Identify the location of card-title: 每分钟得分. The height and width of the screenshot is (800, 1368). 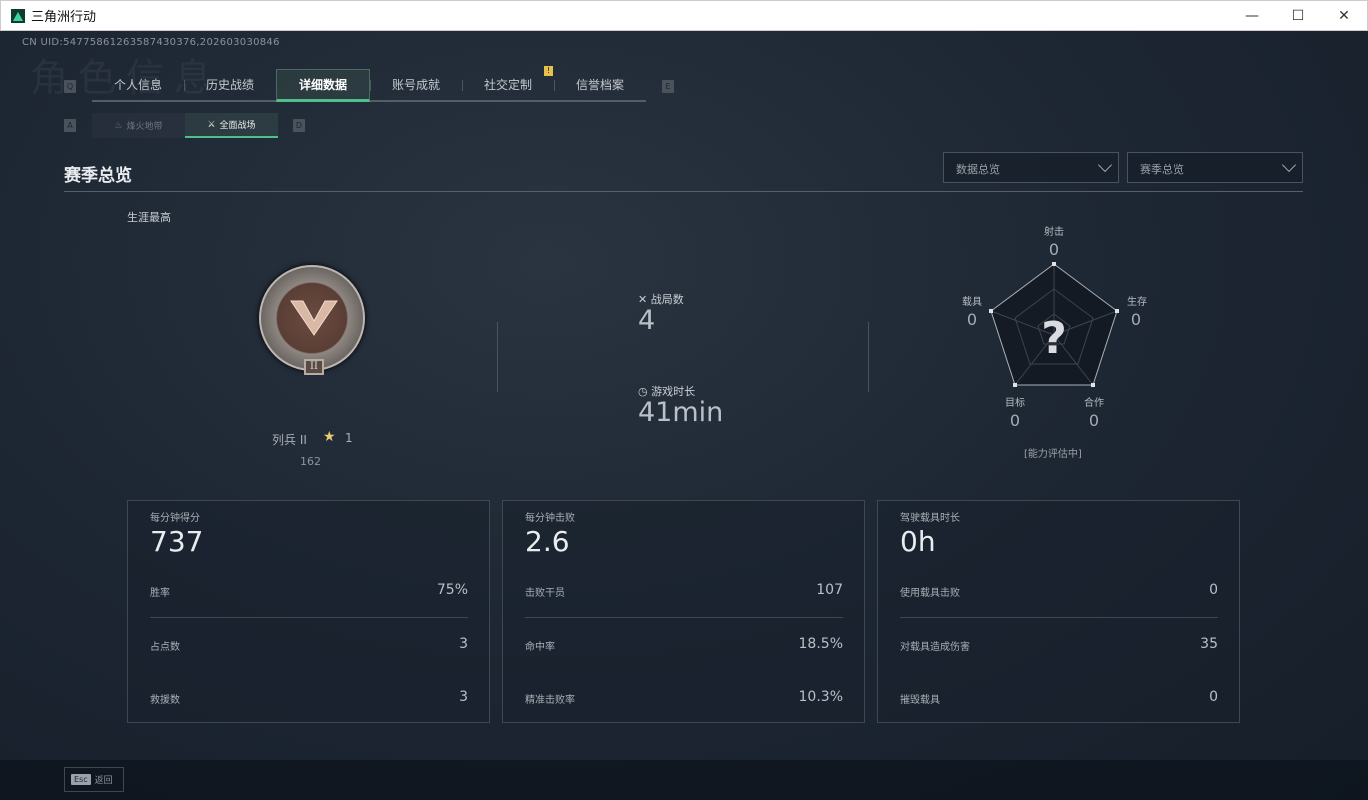
(175, 518).